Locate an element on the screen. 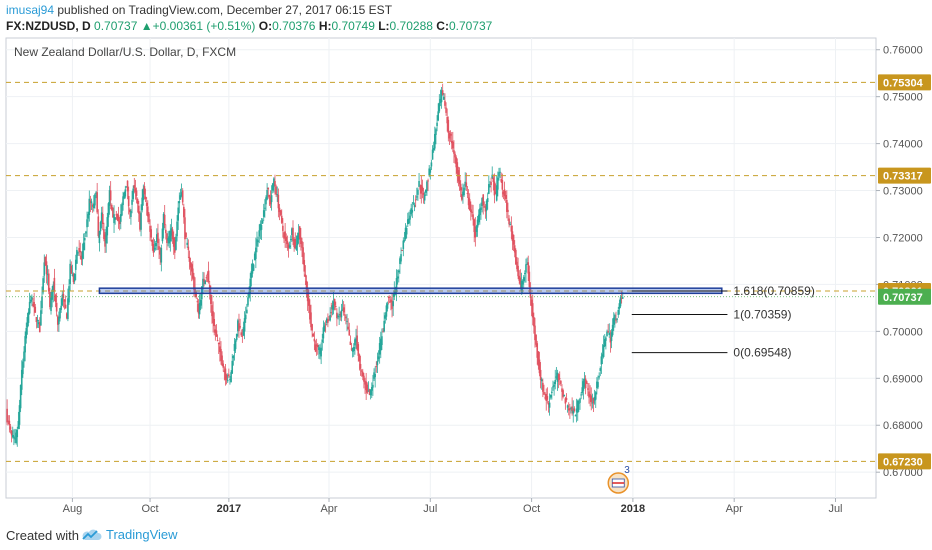  event-flag: 3 is located at coordinates (618, 479).